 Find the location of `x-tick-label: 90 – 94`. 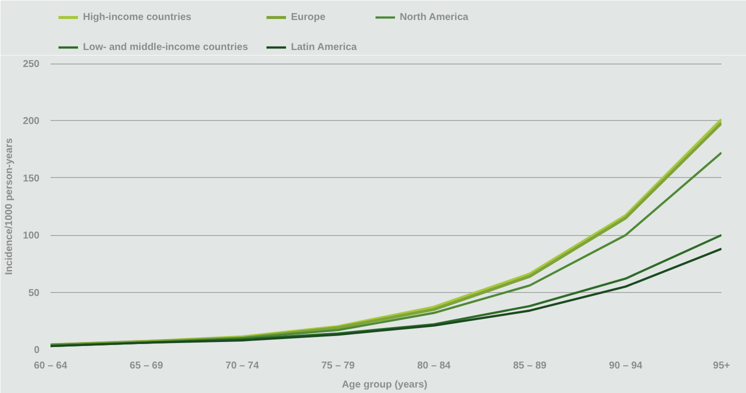

x-tick-label: 90 – 94 is located at coordinates (625, 366).